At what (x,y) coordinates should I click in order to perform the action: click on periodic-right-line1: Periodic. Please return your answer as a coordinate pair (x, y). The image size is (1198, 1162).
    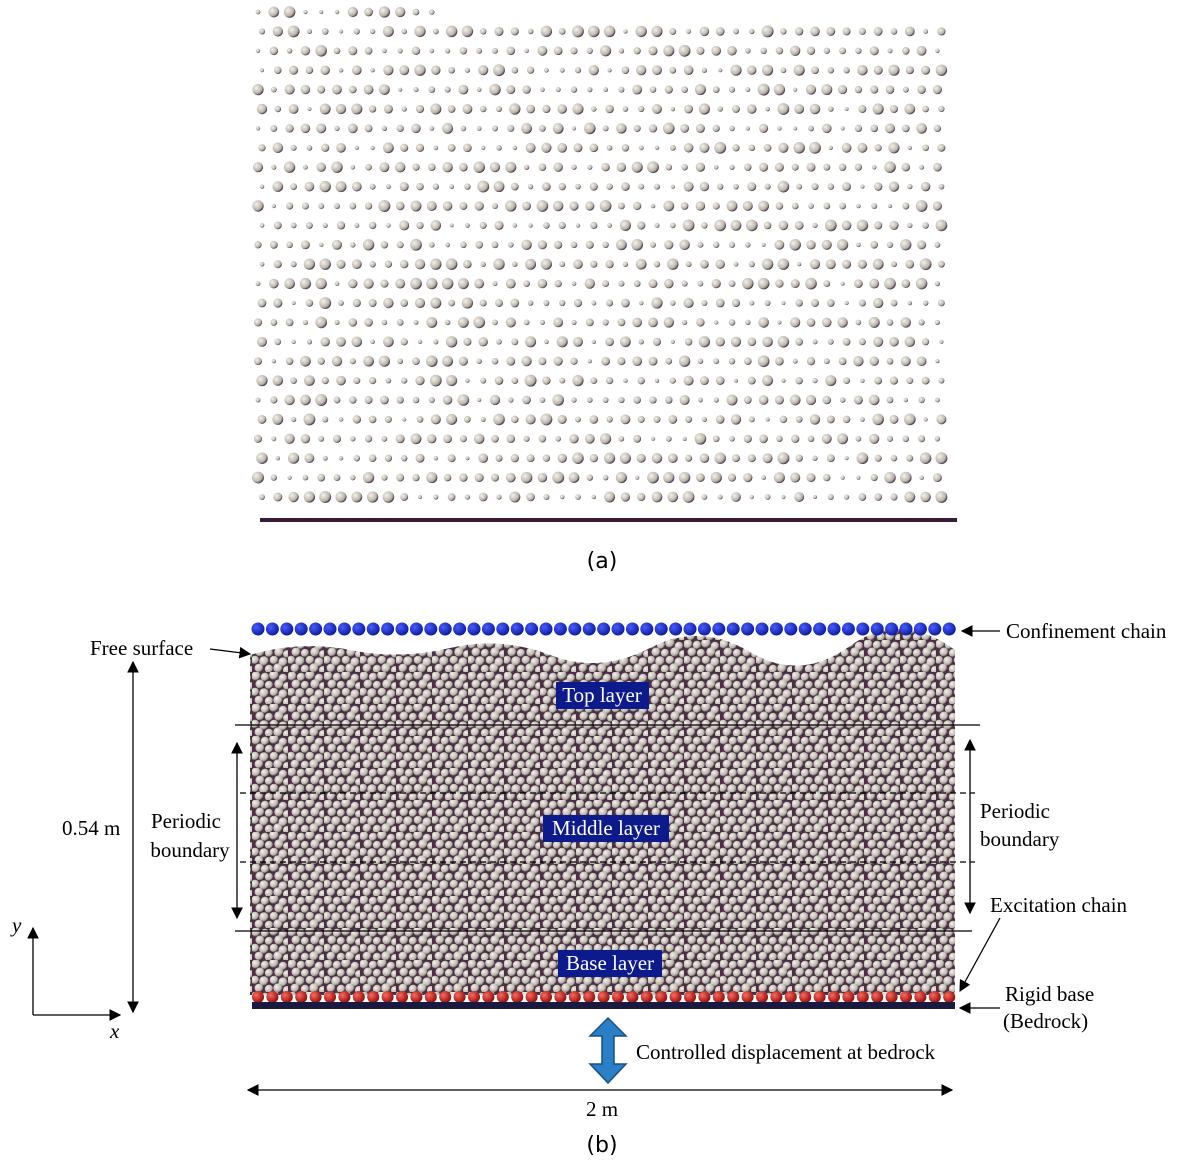
    Looking at the image, I should click on (1015, 811).